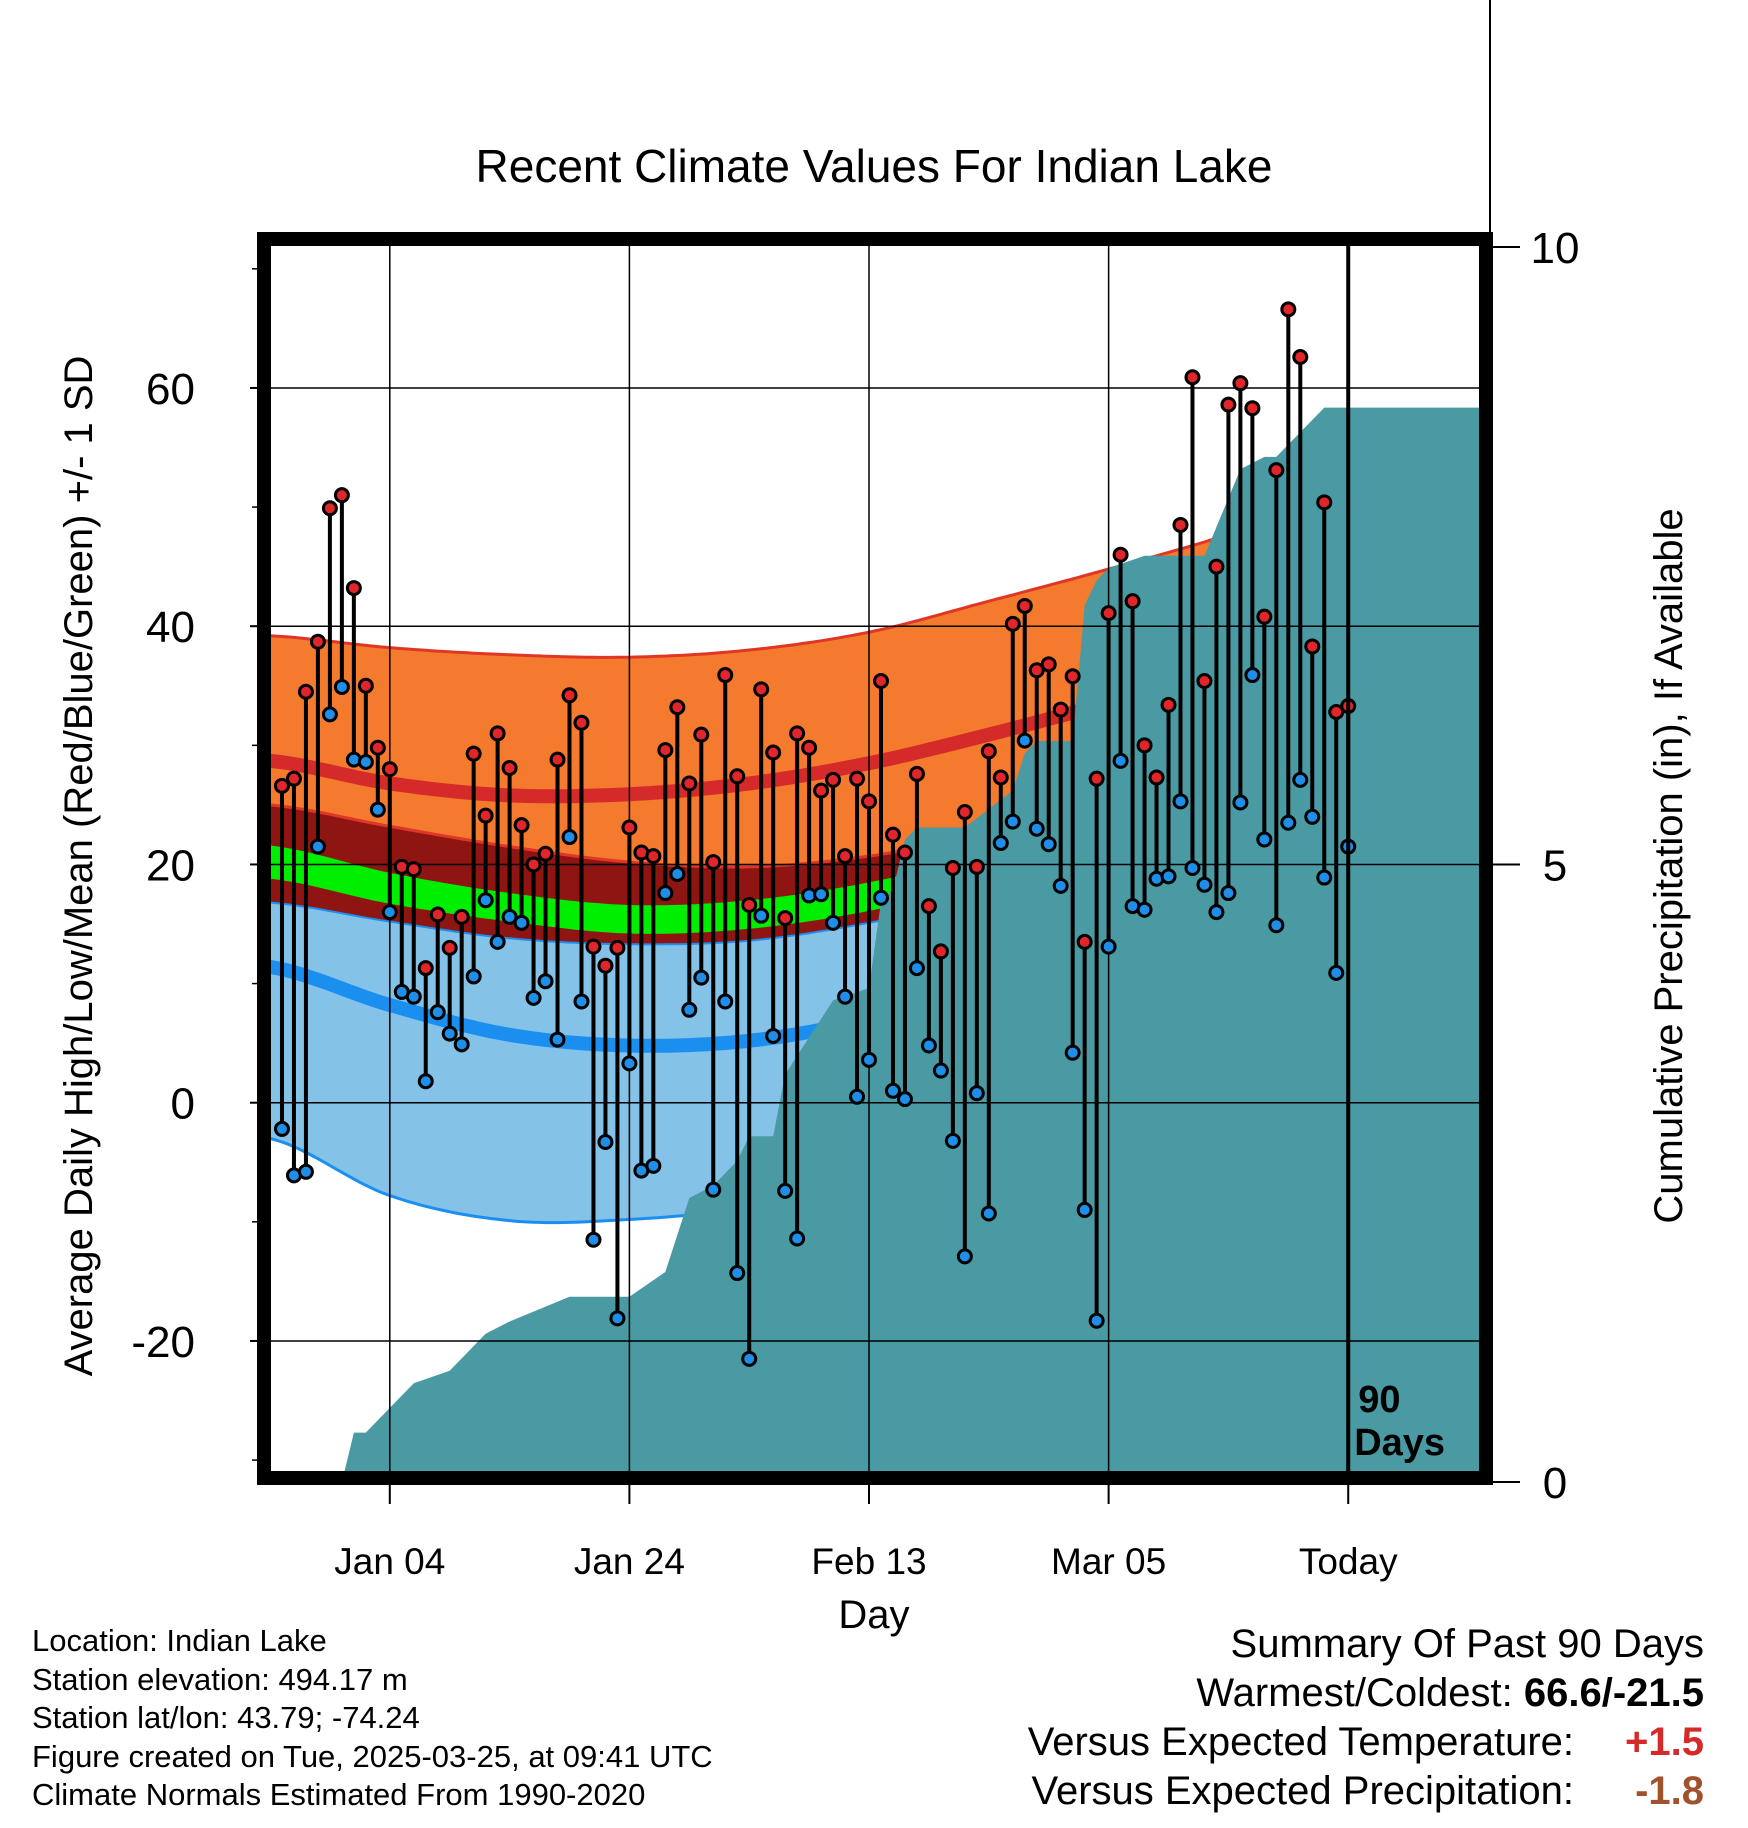 The width and height of the screenshot is (1748, 1828). Describe the element at coordinates (170, 627) in the screenshot. I see `y-tick-label: 40` at that location.